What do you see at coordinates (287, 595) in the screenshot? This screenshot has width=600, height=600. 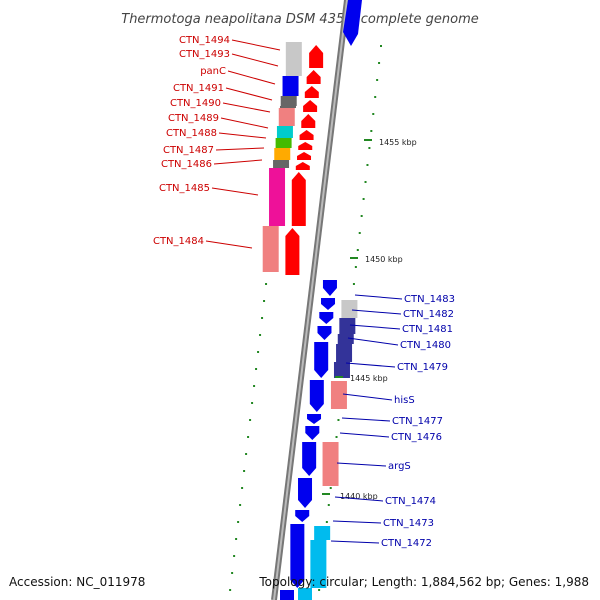 I see `gene-arrow-bottom-partial` at bounding box center [287, 595].